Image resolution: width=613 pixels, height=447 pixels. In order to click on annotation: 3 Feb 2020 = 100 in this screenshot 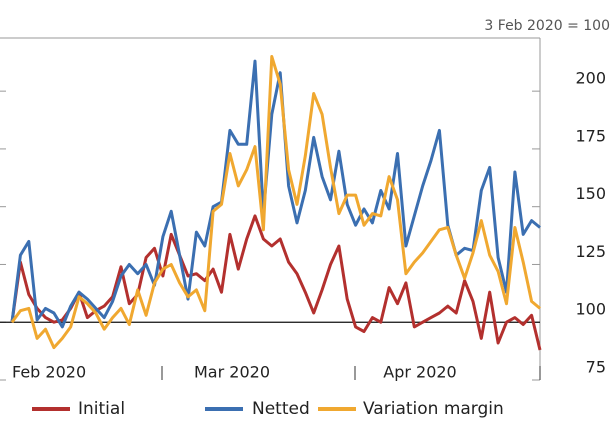, I will do `click(547, 26)`.